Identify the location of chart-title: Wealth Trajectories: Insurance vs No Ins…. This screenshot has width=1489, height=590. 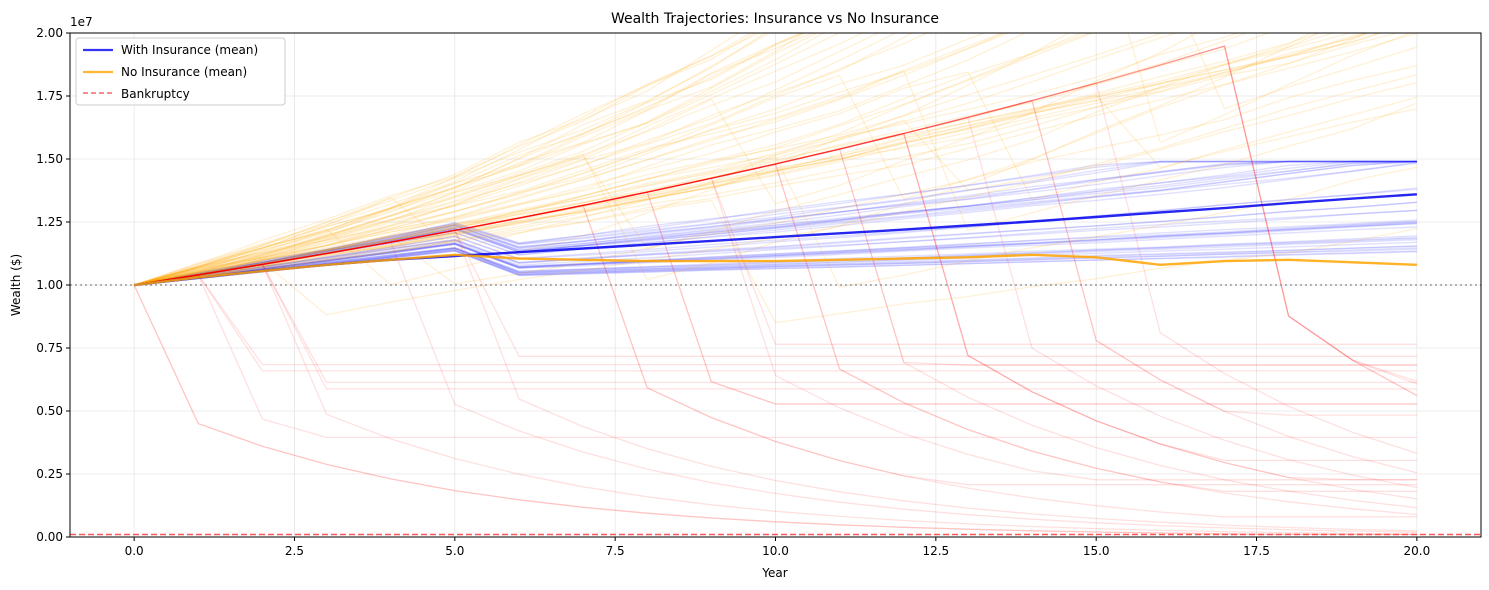
(775, 19).